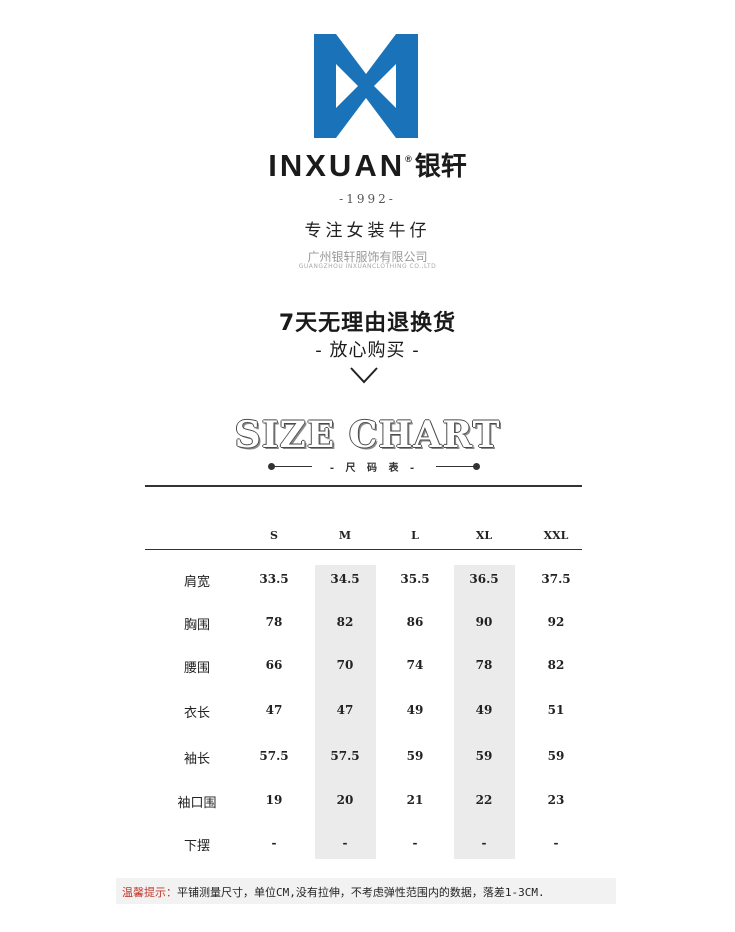 The width and height of the screenshot is (735, 932). I want to click on row-label: 衣长, so click(196, 713).